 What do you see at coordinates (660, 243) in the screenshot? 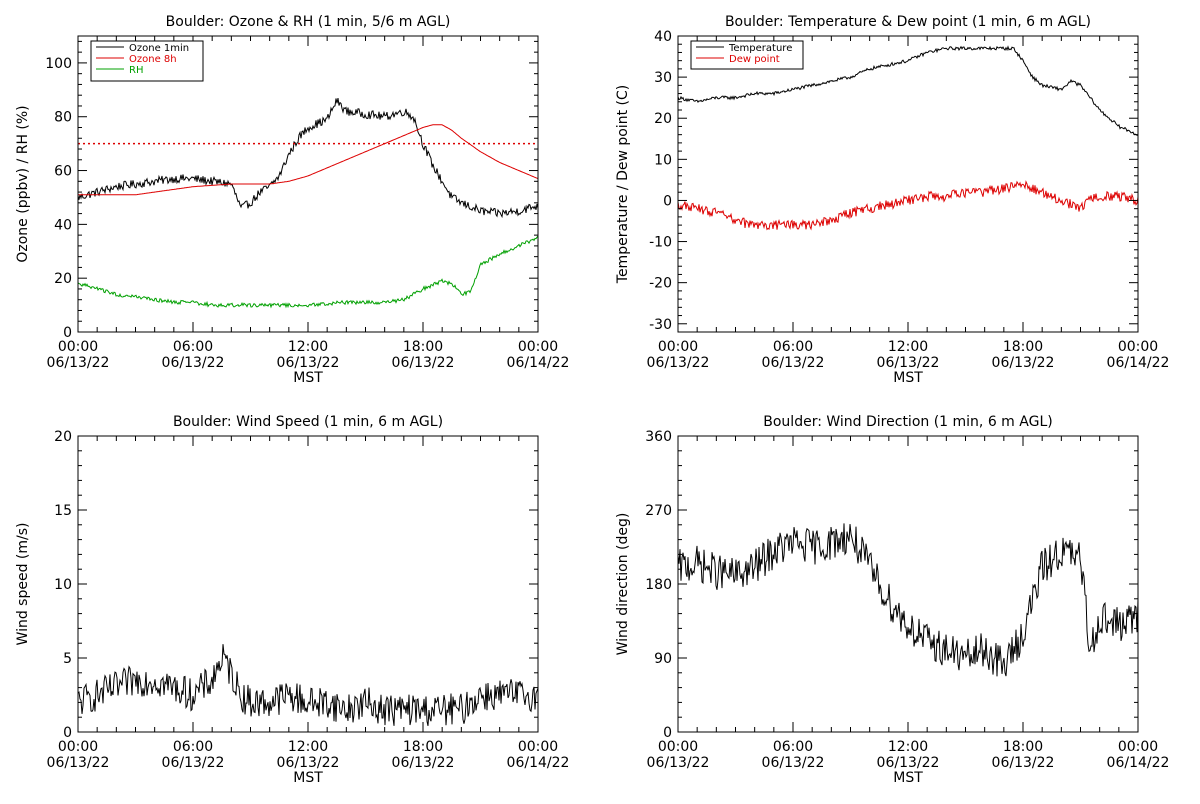
I see `y-tick-label: -10` at bounding box center [660, 243].